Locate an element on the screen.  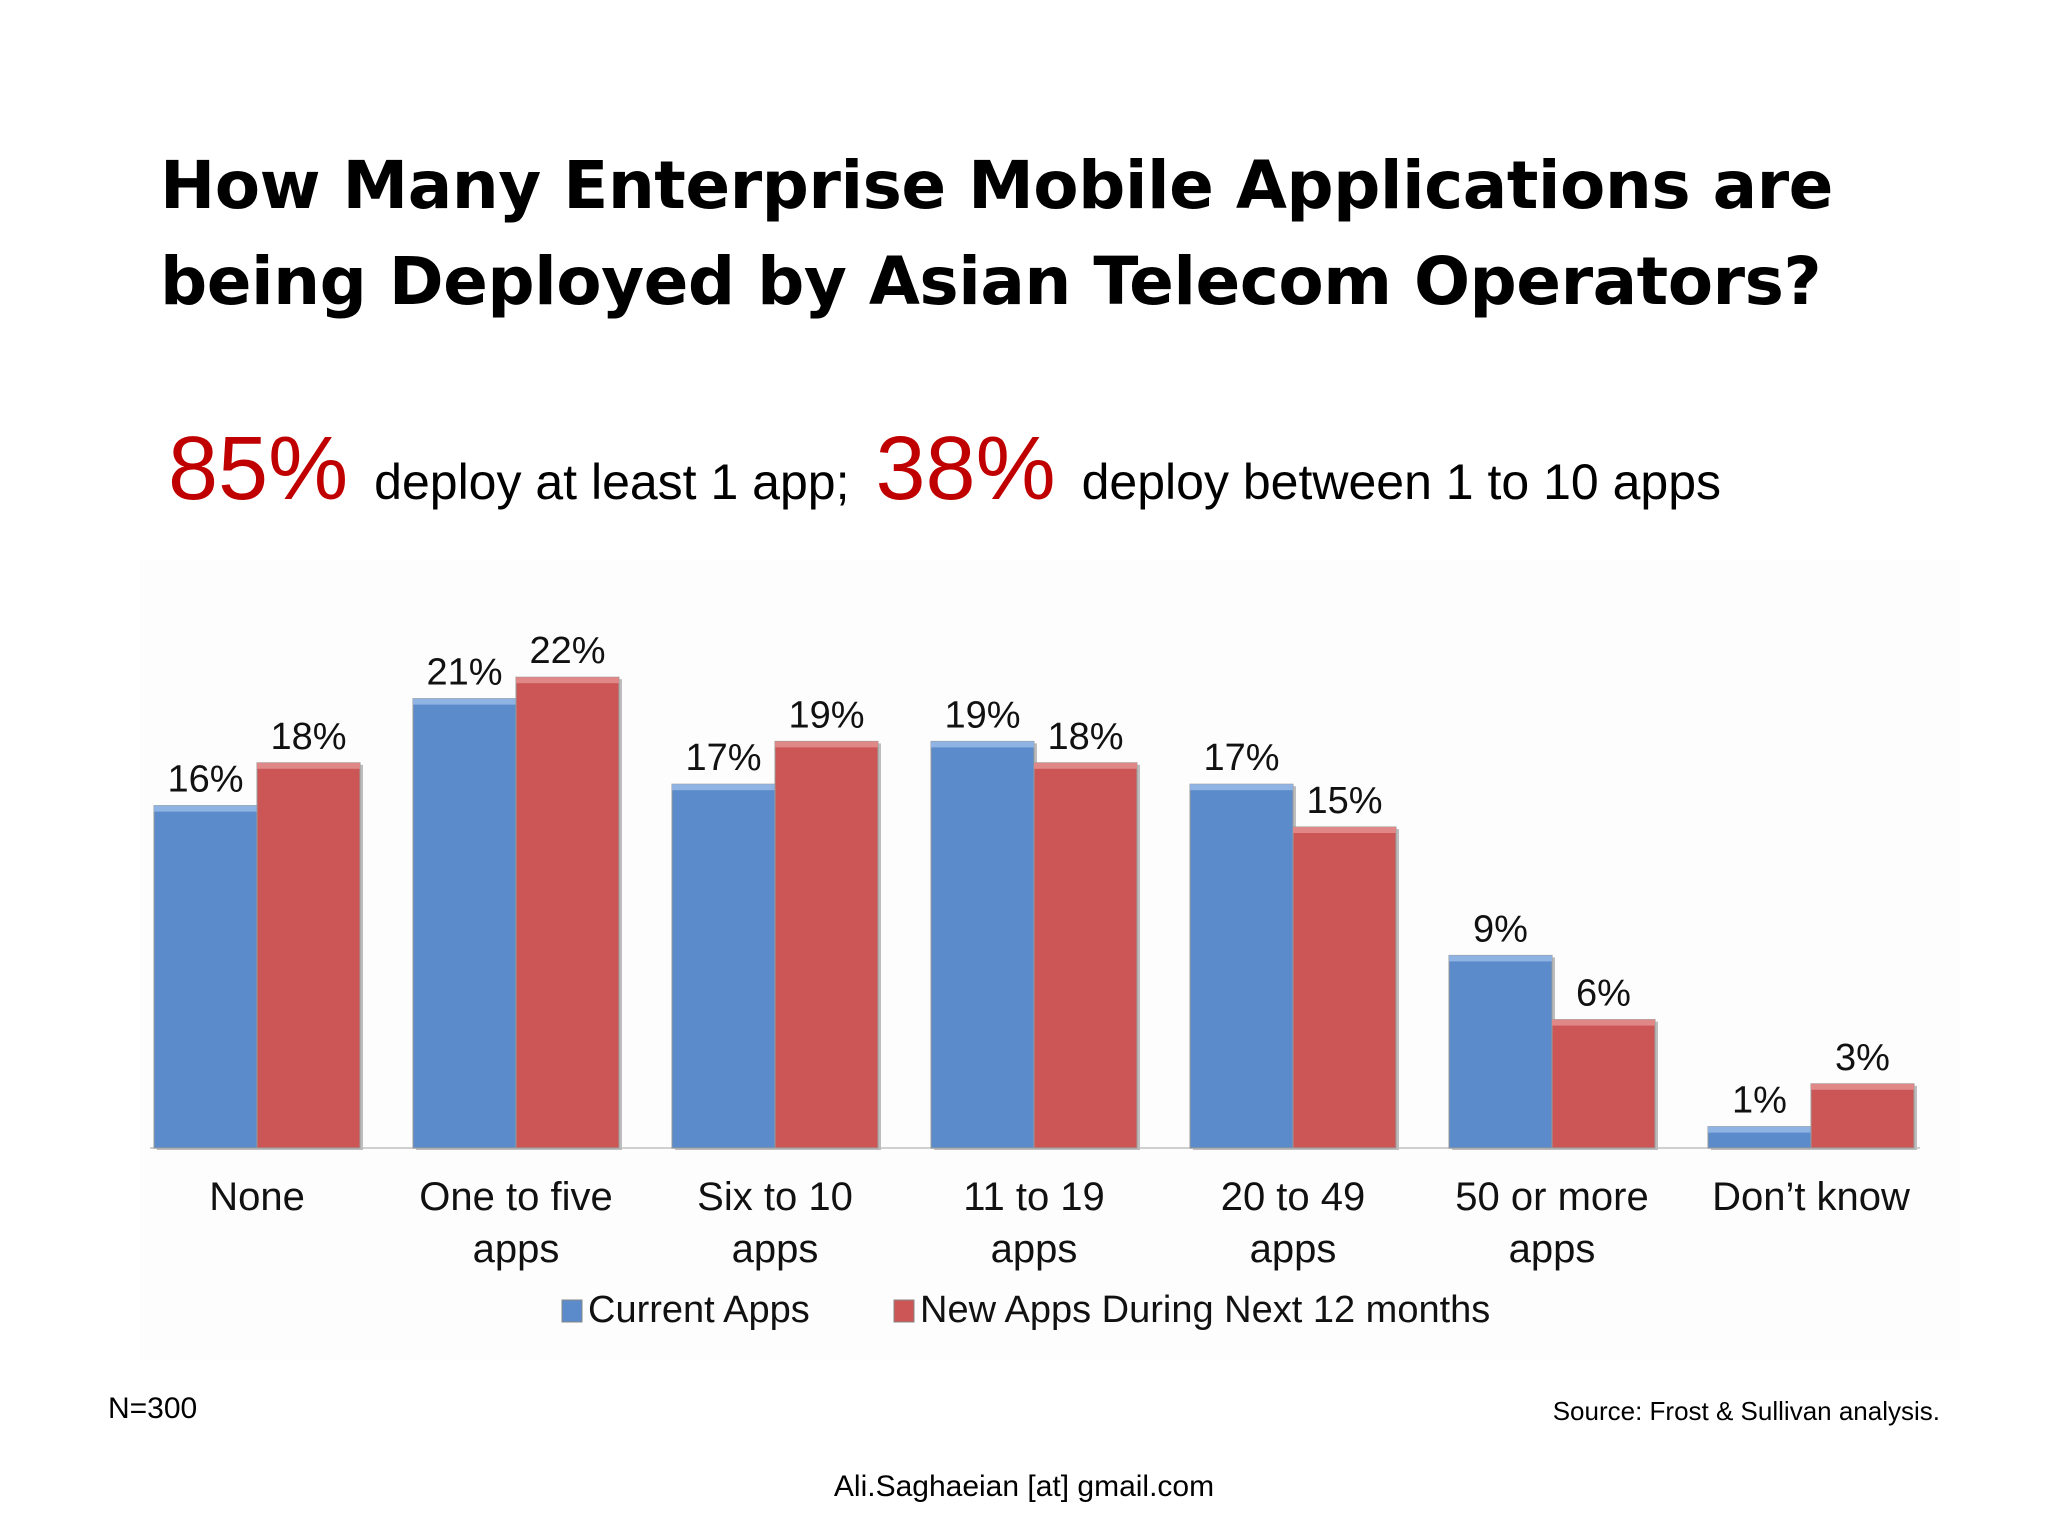
category-label-1-line-0: One to five is located at coordinates (515, 1197).